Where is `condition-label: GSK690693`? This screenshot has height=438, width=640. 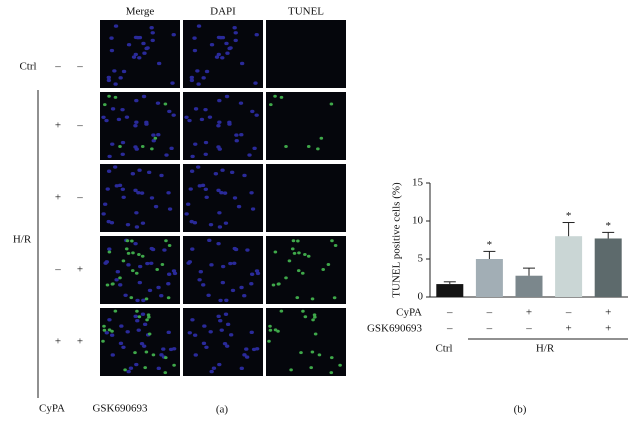
condition-label: GSK690693 is located at coordinates (395, 329).